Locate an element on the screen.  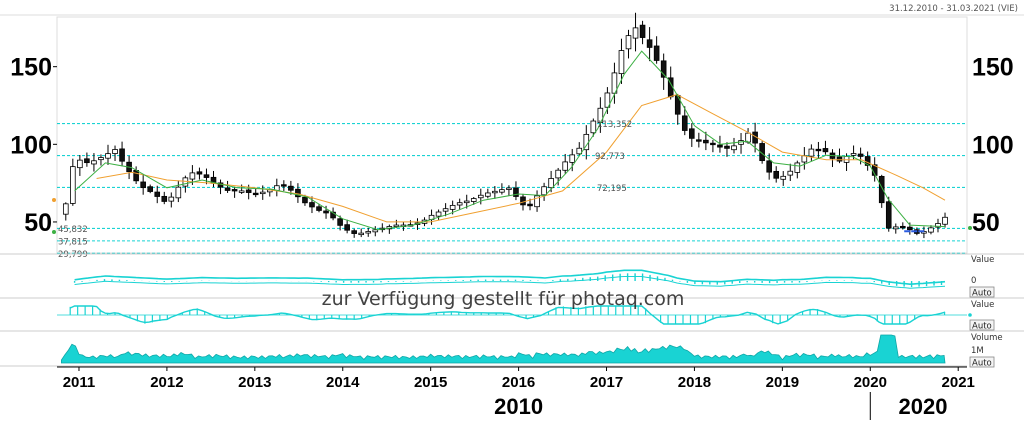
date-range: 31.12.2010 - 31.03.2021 (VIE) is located at coordinates (953, 9).